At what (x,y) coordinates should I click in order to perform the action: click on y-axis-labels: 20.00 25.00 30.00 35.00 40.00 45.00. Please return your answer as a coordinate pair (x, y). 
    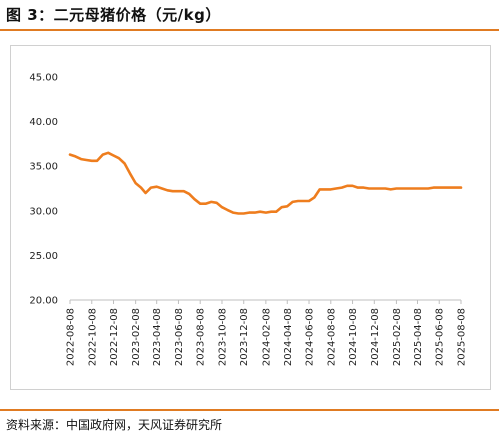
    Looking at the image, I should click on (43, 190).